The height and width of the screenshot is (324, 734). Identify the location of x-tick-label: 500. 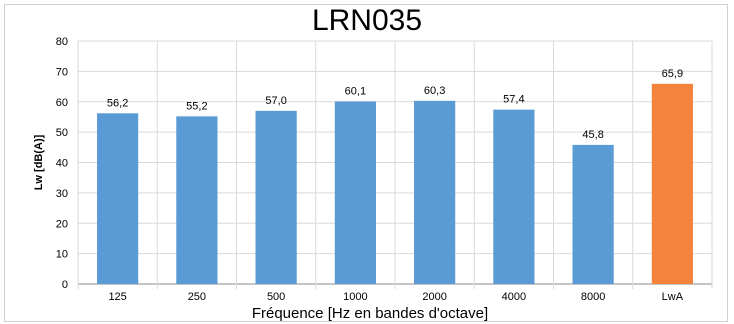
(276, 297).